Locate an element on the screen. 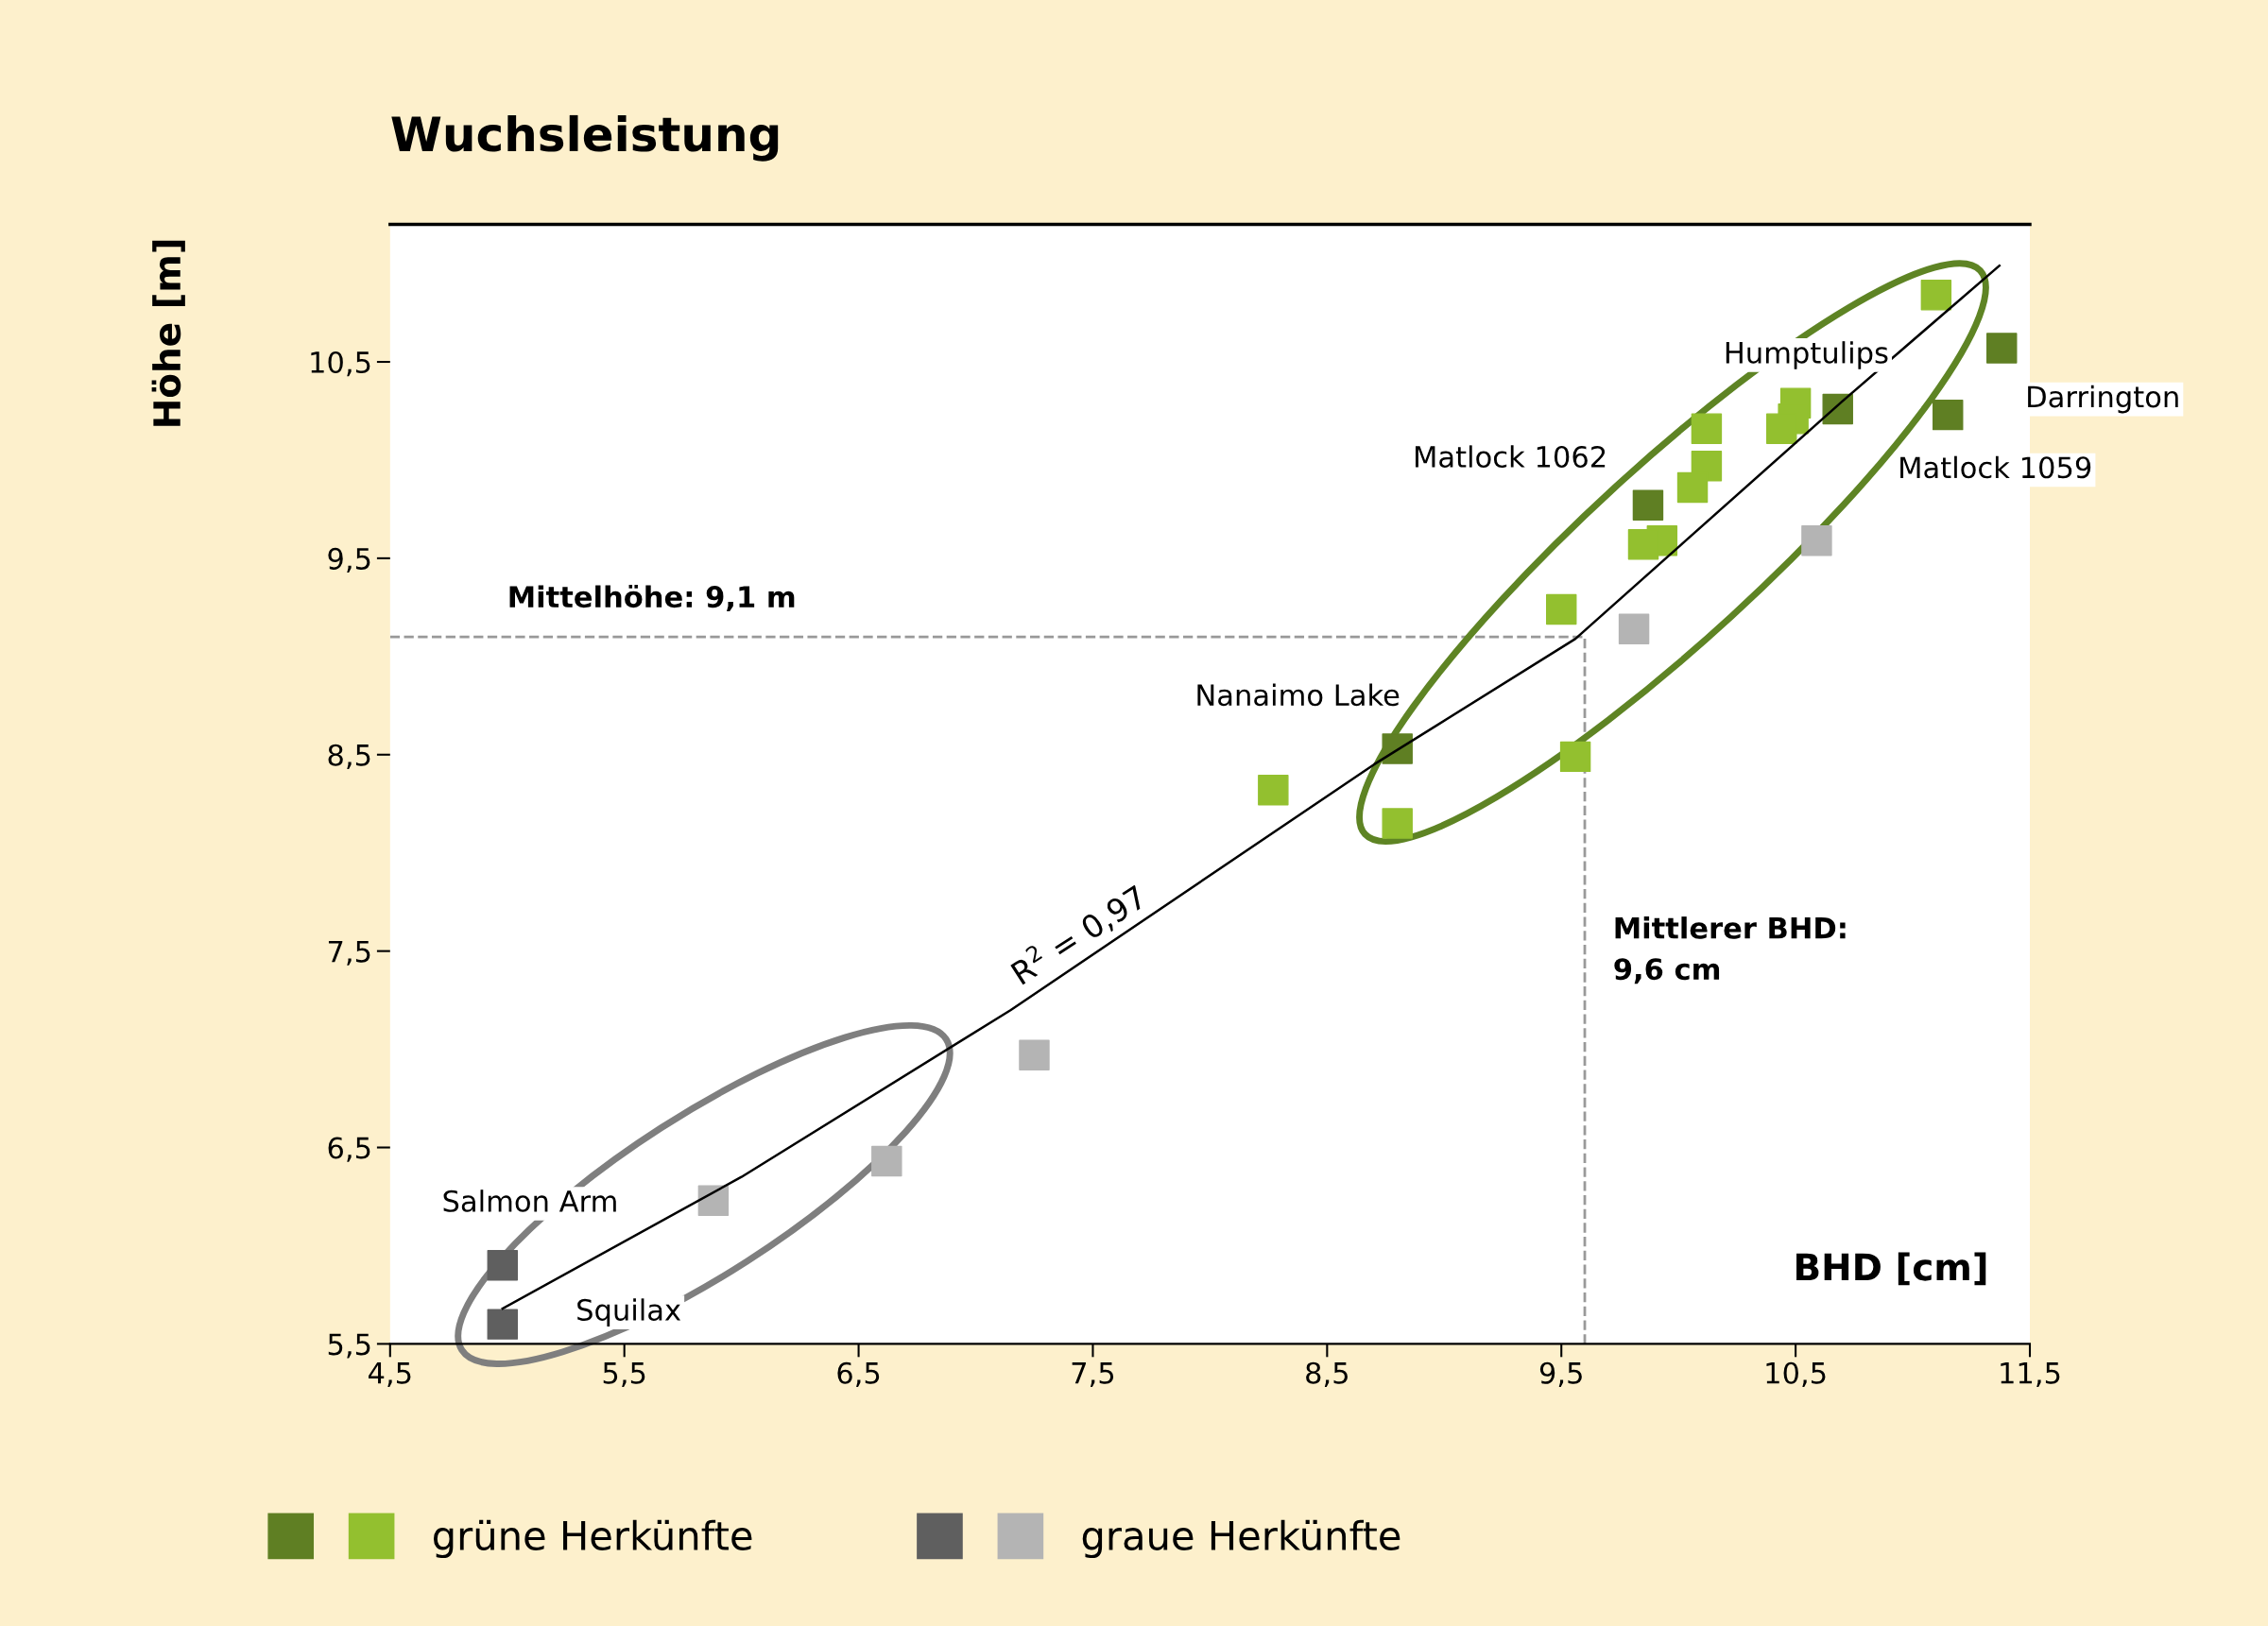  annotation: Nanaimo Lake is located at coordinates (1298, 695).